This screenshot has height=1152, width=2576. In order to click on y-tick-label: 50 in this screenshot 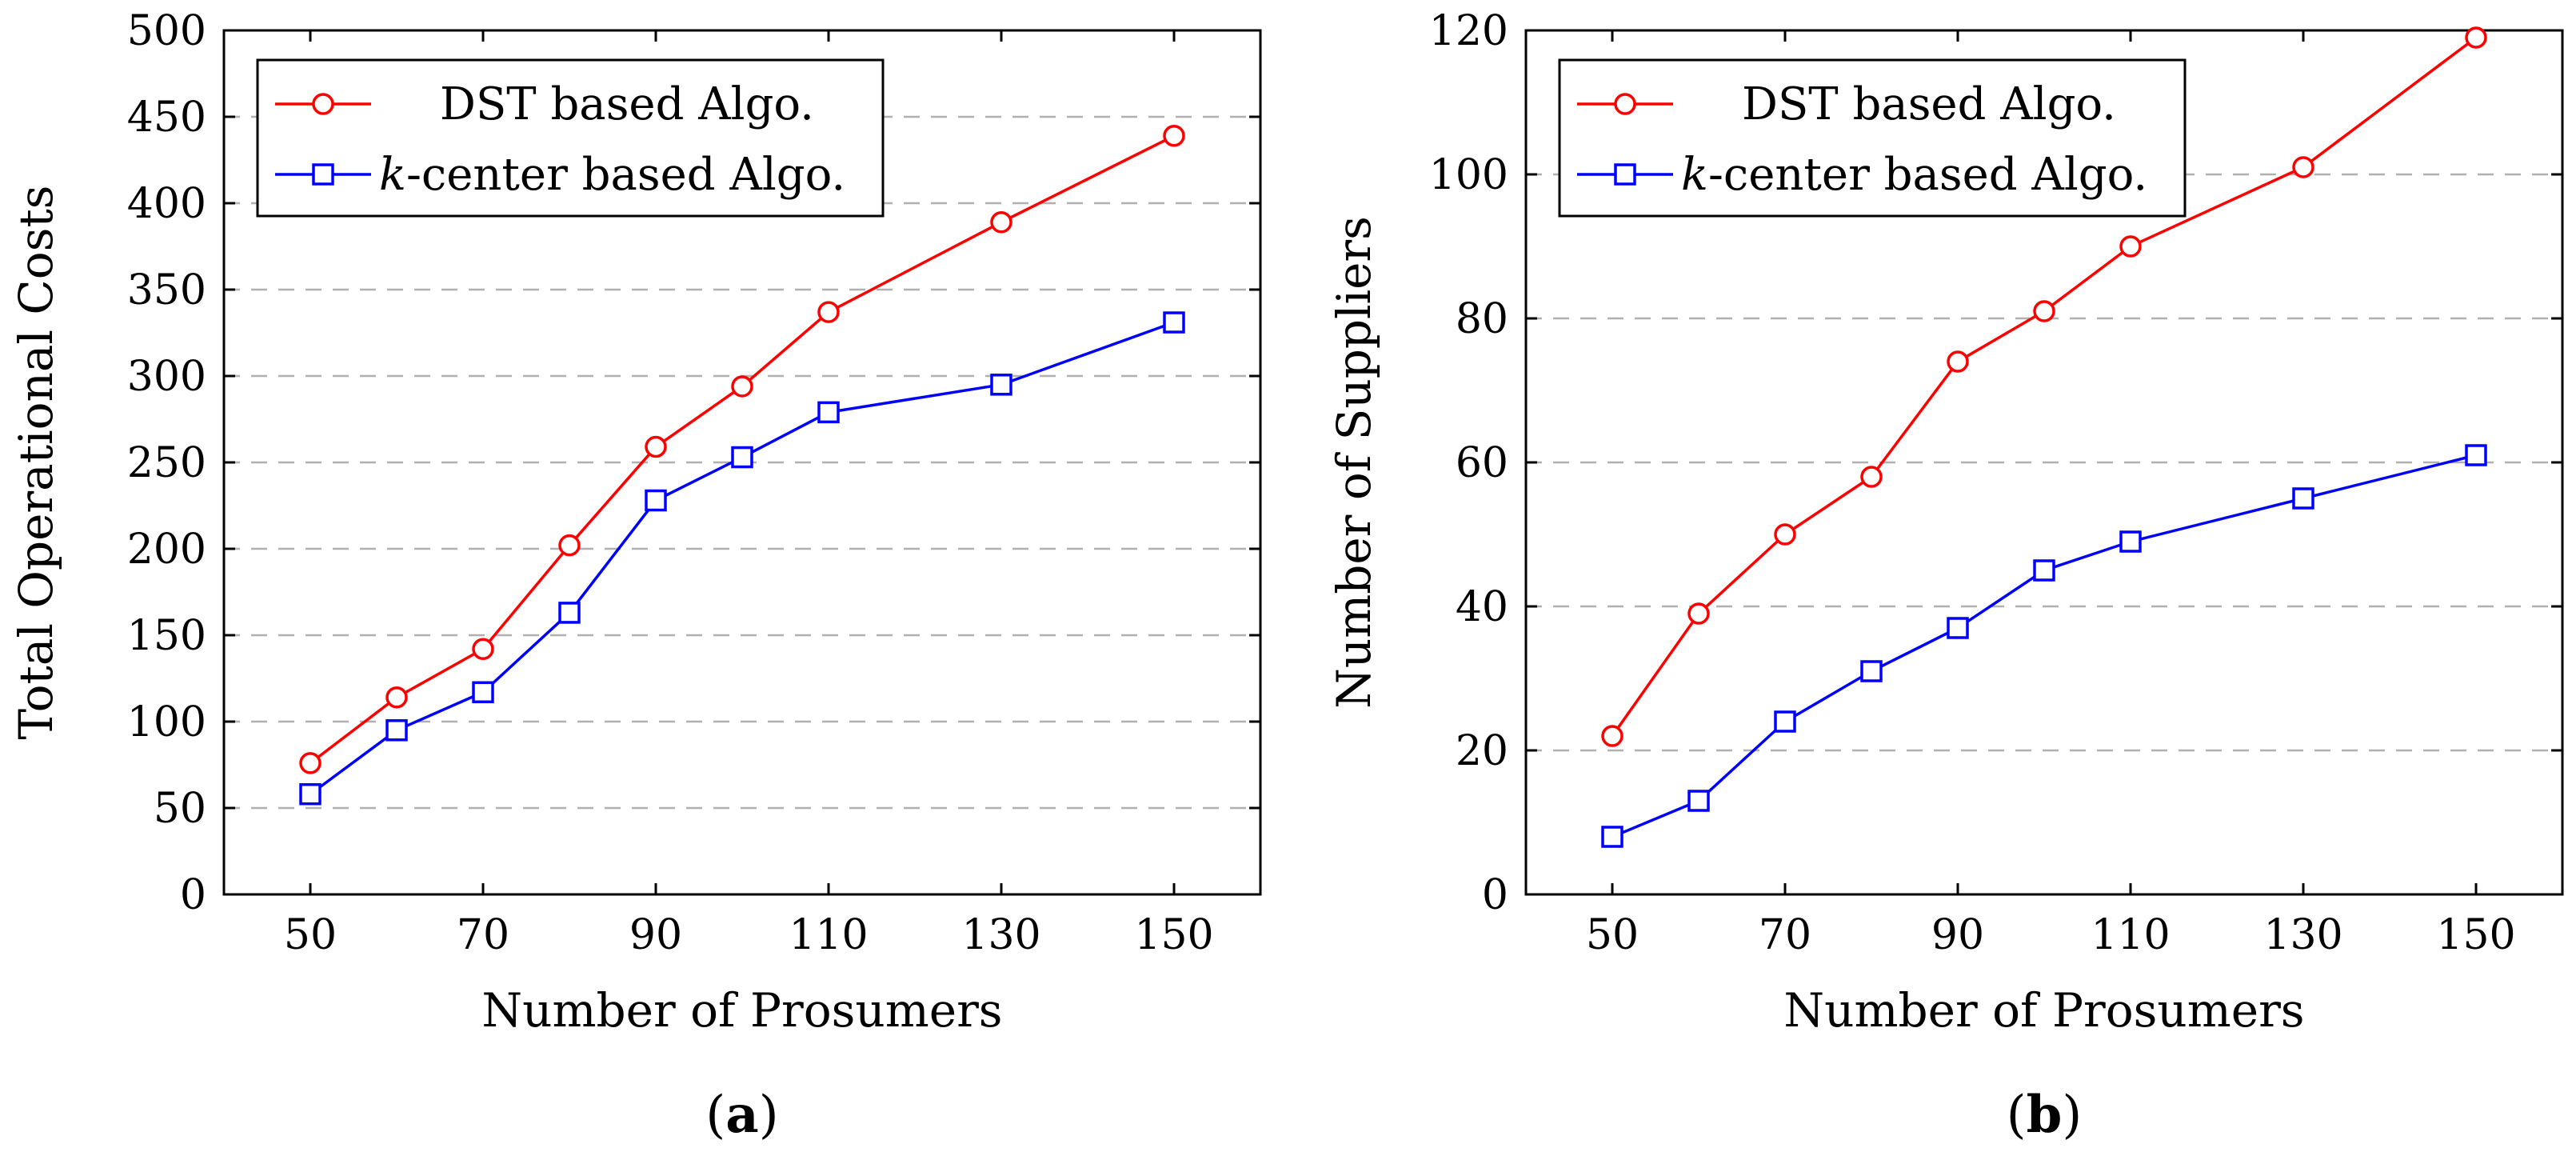, I will do `click(180, 809)`.